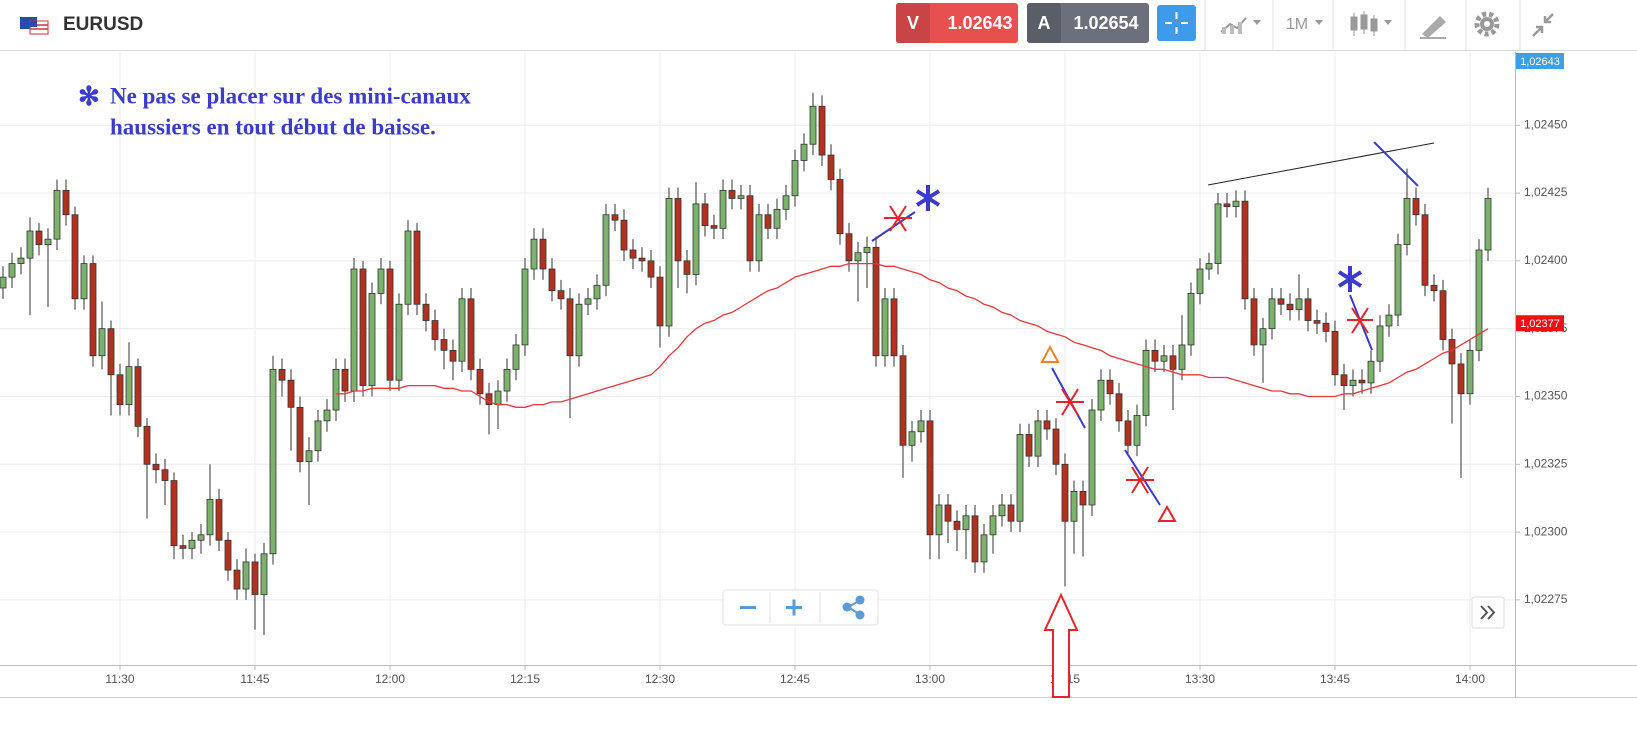 This screenshot has width=1637, height=733. I want to click on zoom-controls, so click(800, 607).